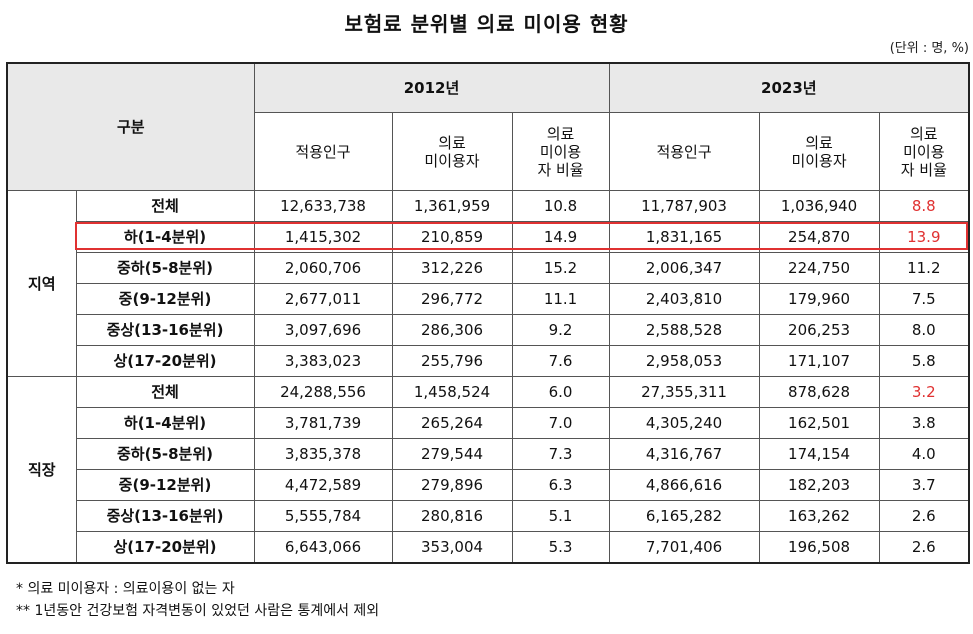 This screenshot has width=973, height=634. Describe the element at coordinates (924, 361) in the screenshot. I see `rate-2023-cell: 5.8` at that location.